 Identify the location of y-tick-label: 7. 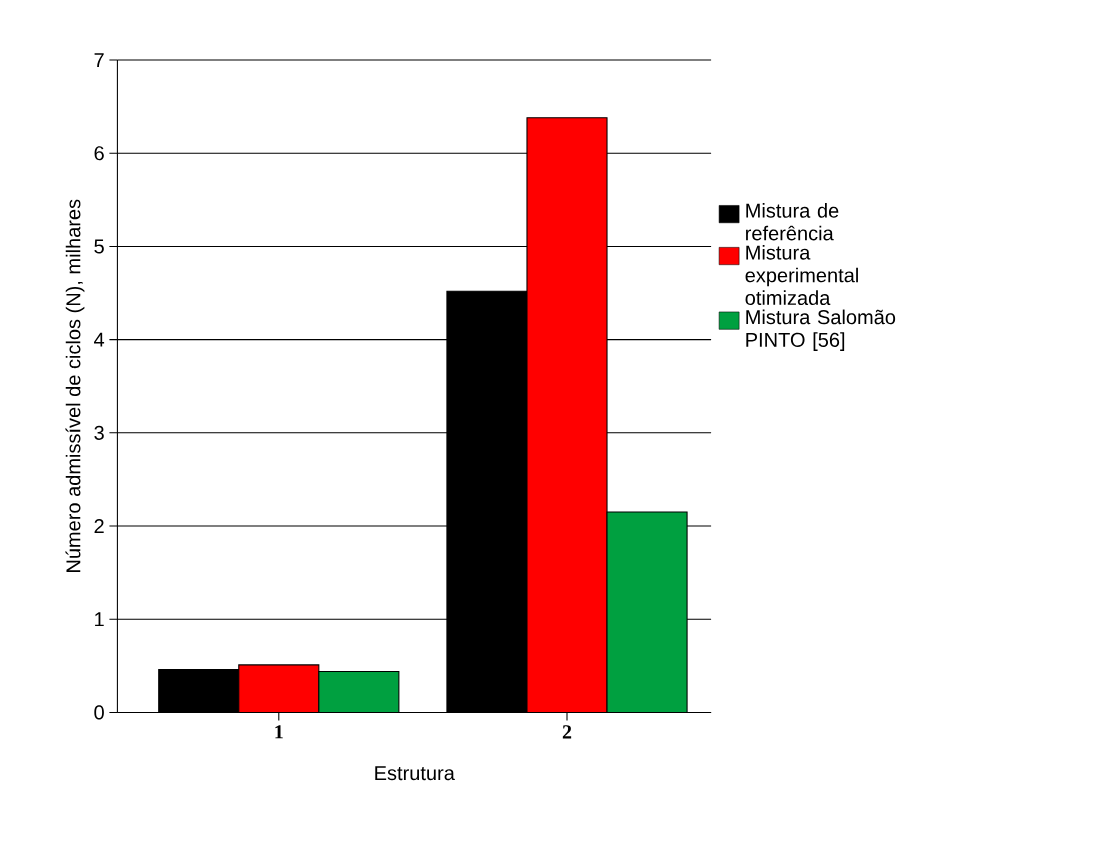
(99, 60).